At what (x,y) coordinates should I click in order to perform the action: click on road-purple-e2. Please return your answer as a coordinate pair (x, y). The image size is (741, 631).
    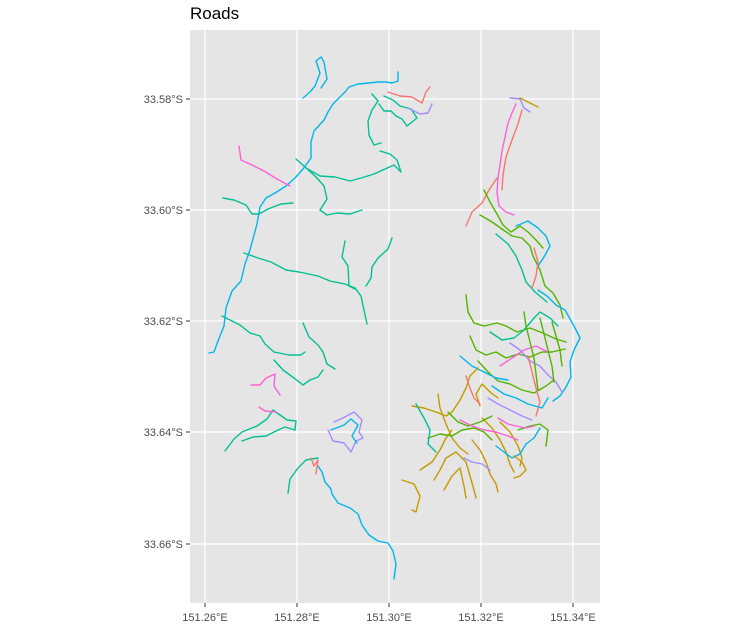
    Looking at the image, I should click on (510, 409).